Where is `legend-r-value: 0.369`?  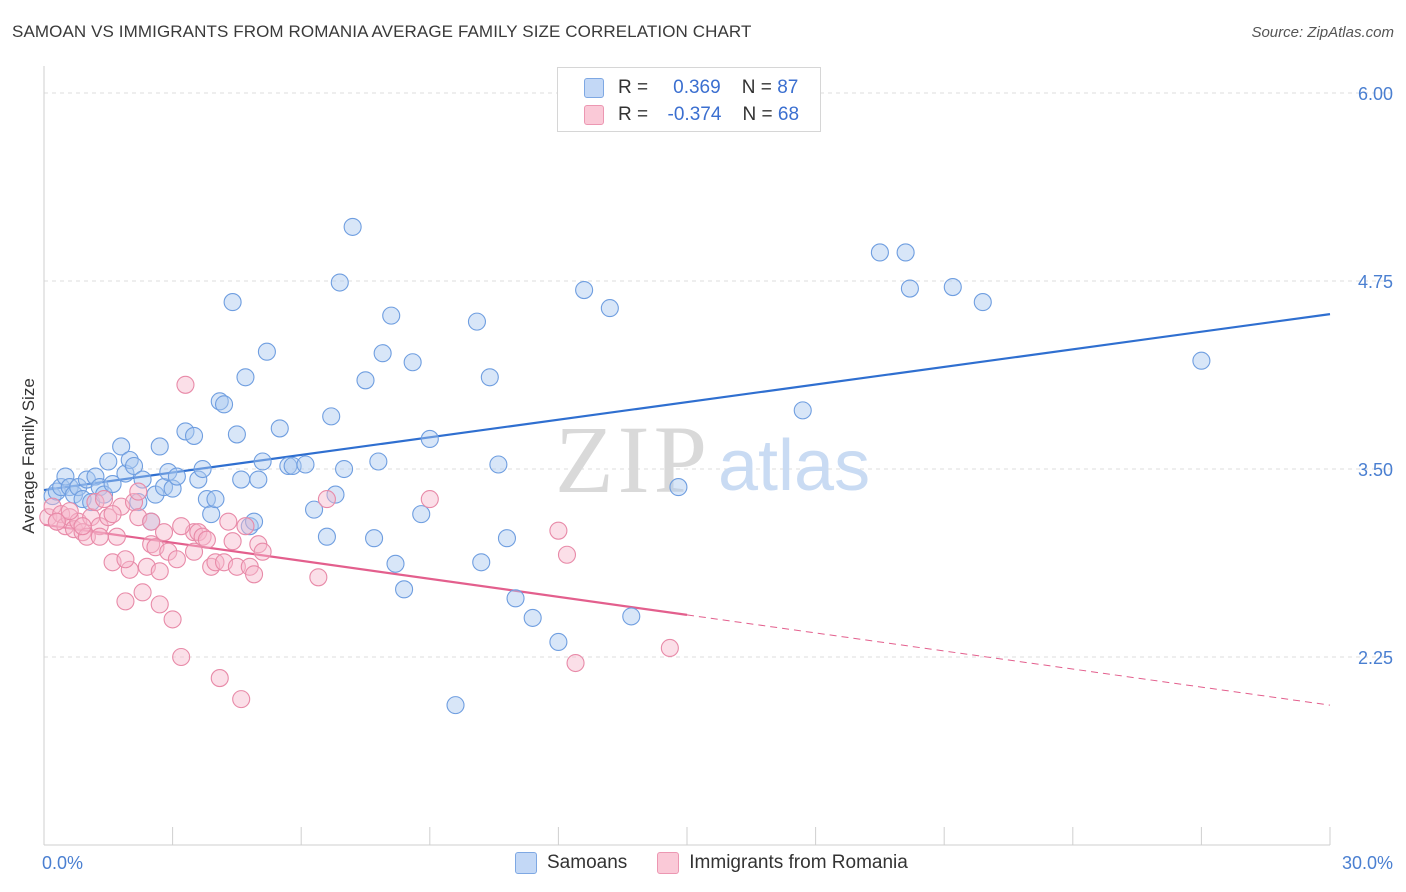 legend-r-value: 0.369 is located at coordinates (697, 87).